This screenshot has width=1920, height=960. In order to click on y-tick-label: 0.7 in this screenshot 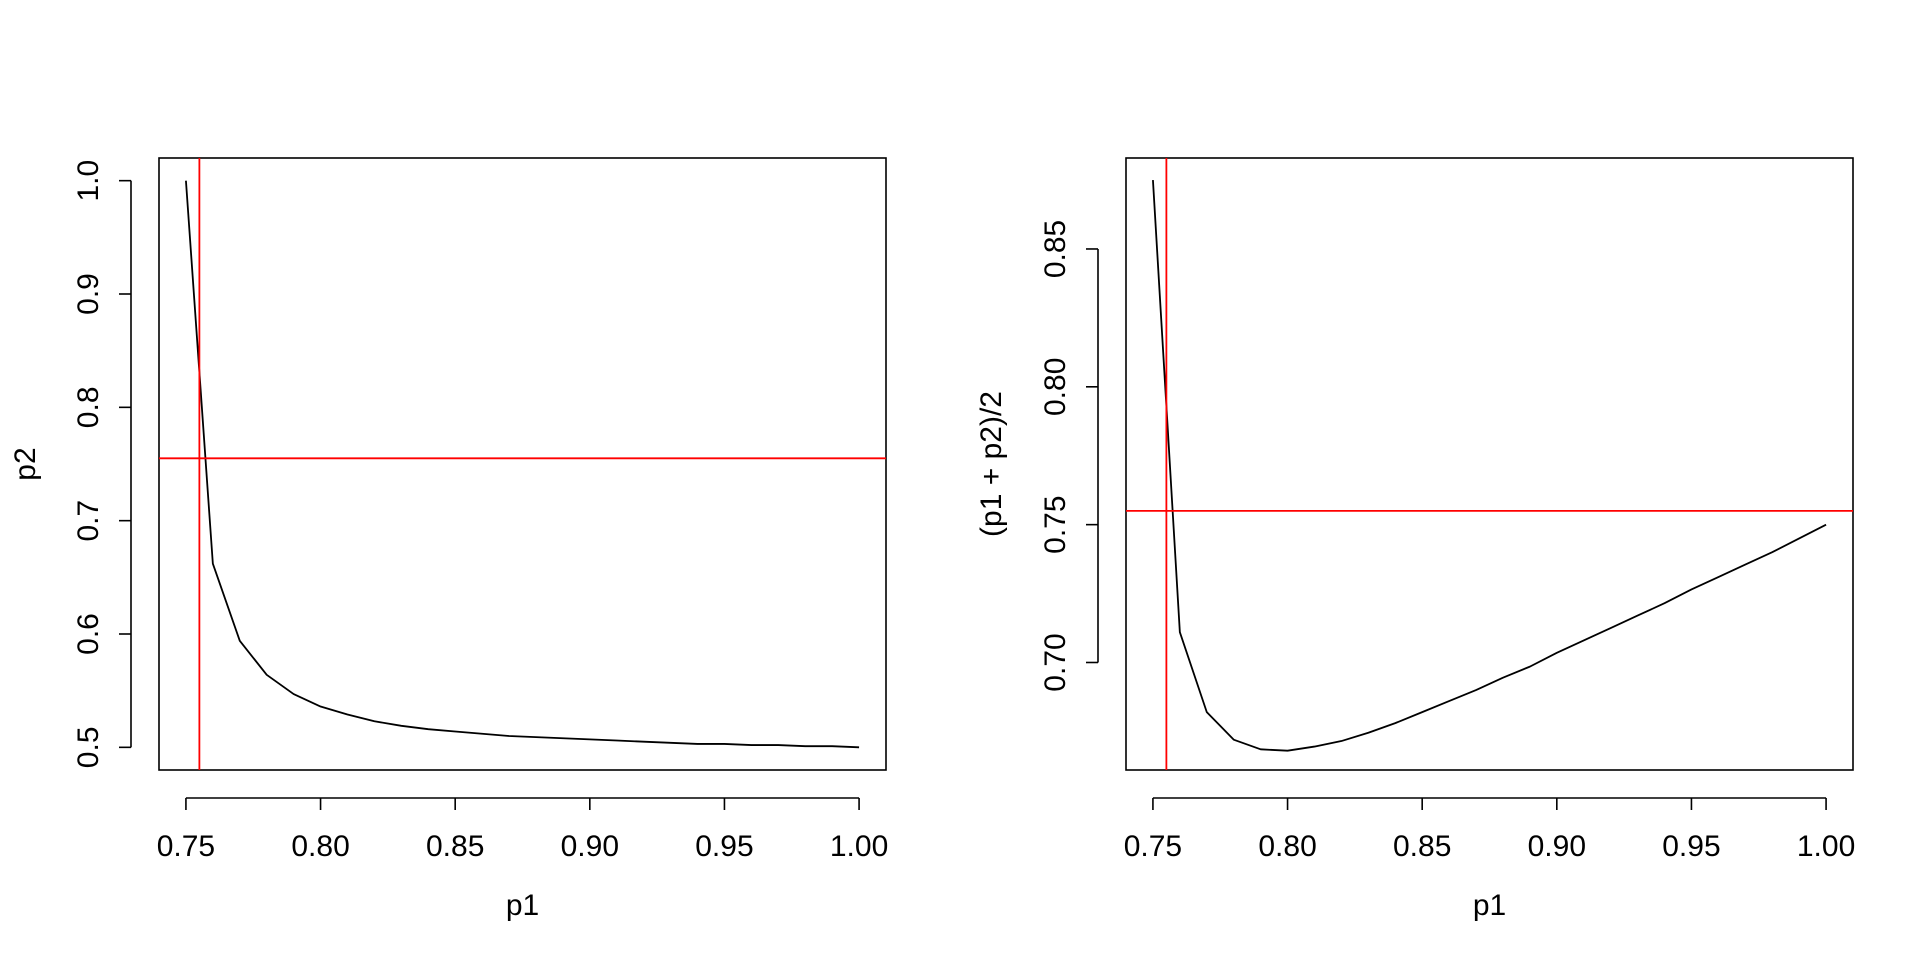, I will do `click(88, 521)`.